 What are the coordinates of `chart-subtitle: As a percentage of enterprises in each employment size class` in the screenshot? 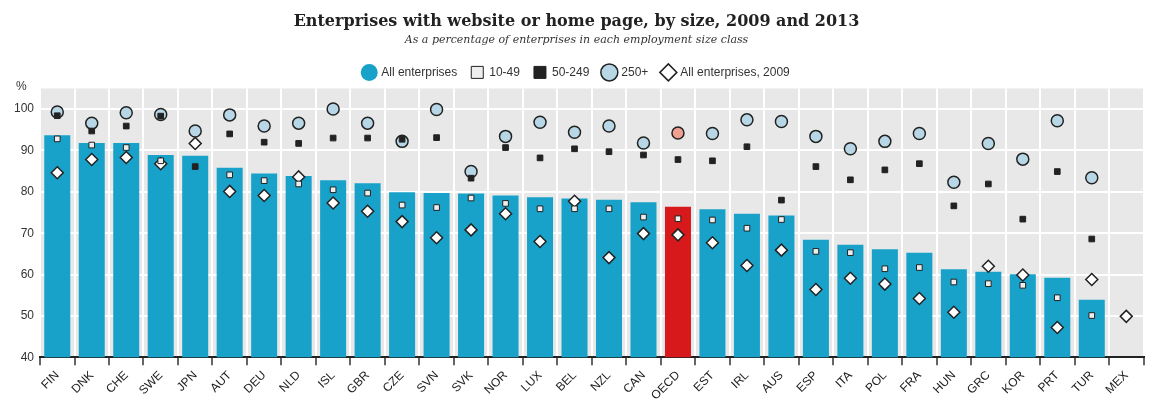 It's located at (576, 39).